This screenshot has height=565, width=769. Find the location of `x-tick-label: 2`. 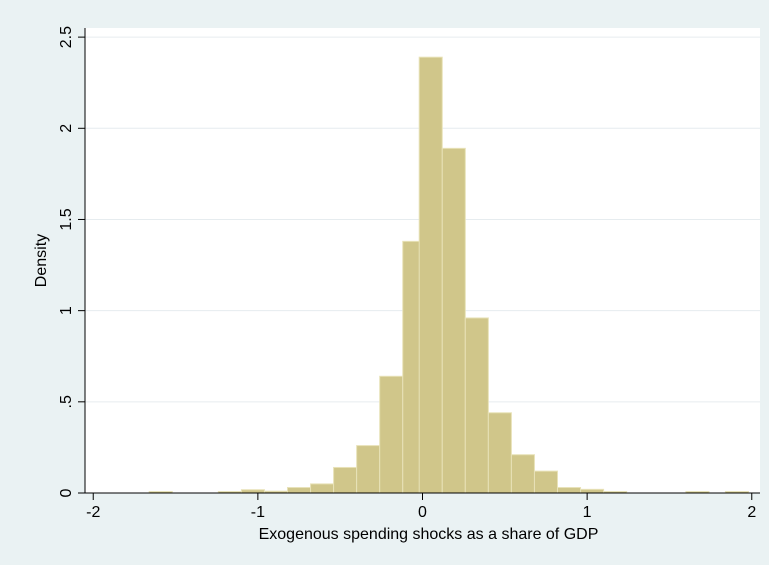

x-tick-label: 2 is located at coordinates (751, 512).